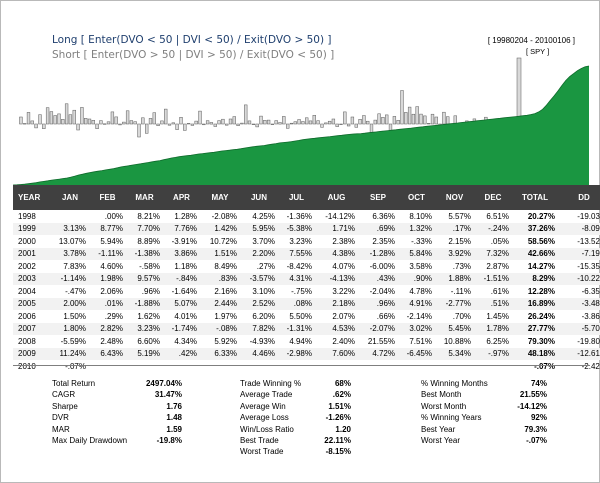  I want to click on table-cell: 3.92%, so click(454, 253).